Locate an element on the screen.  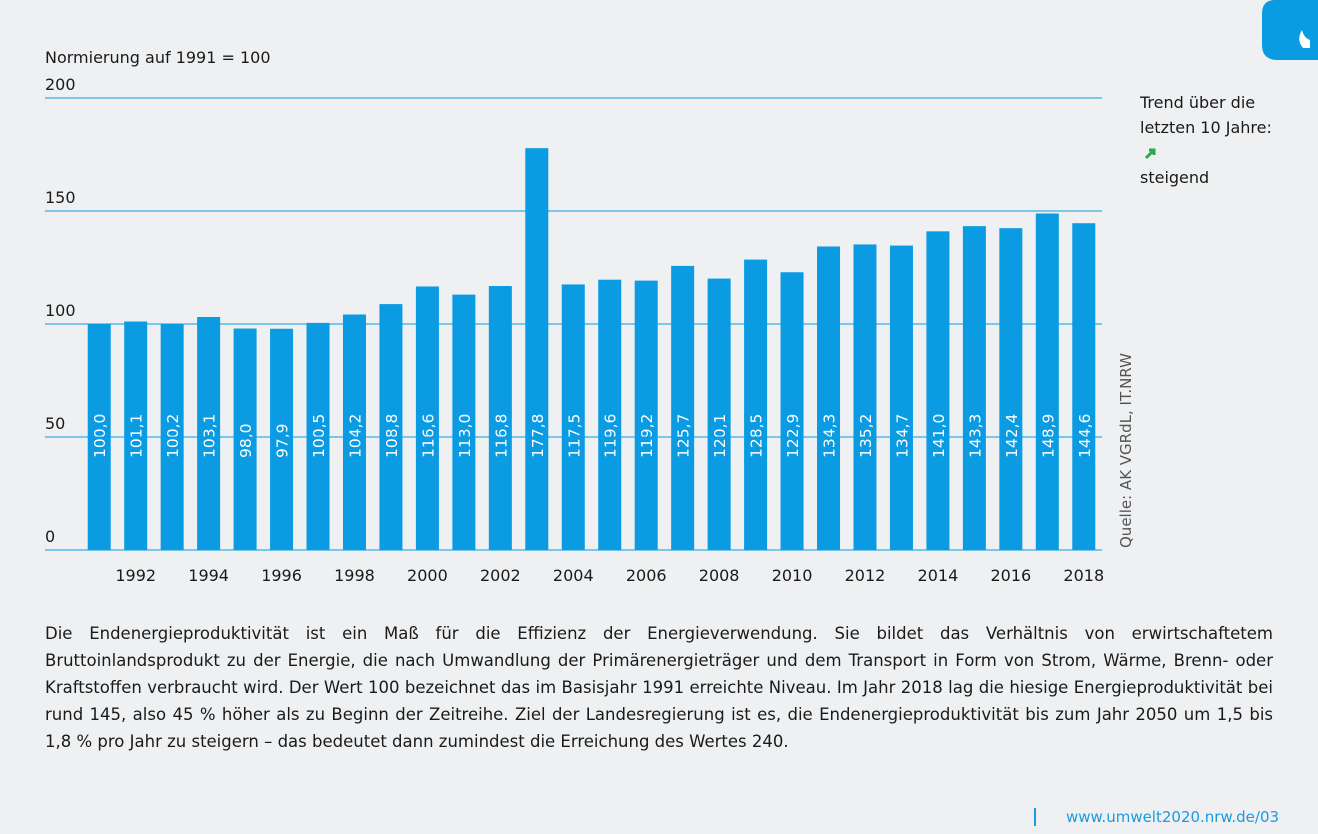
value-label: 116,8 is located at coordinates (501, 436).